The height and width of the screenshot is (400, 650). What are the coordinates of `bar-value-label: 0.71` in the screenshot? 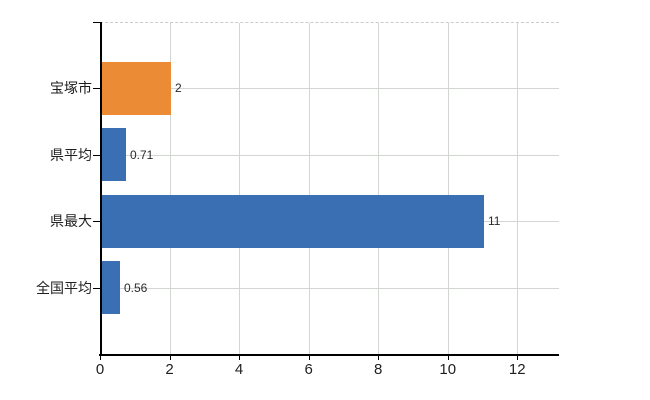 It's located at (142, 154).